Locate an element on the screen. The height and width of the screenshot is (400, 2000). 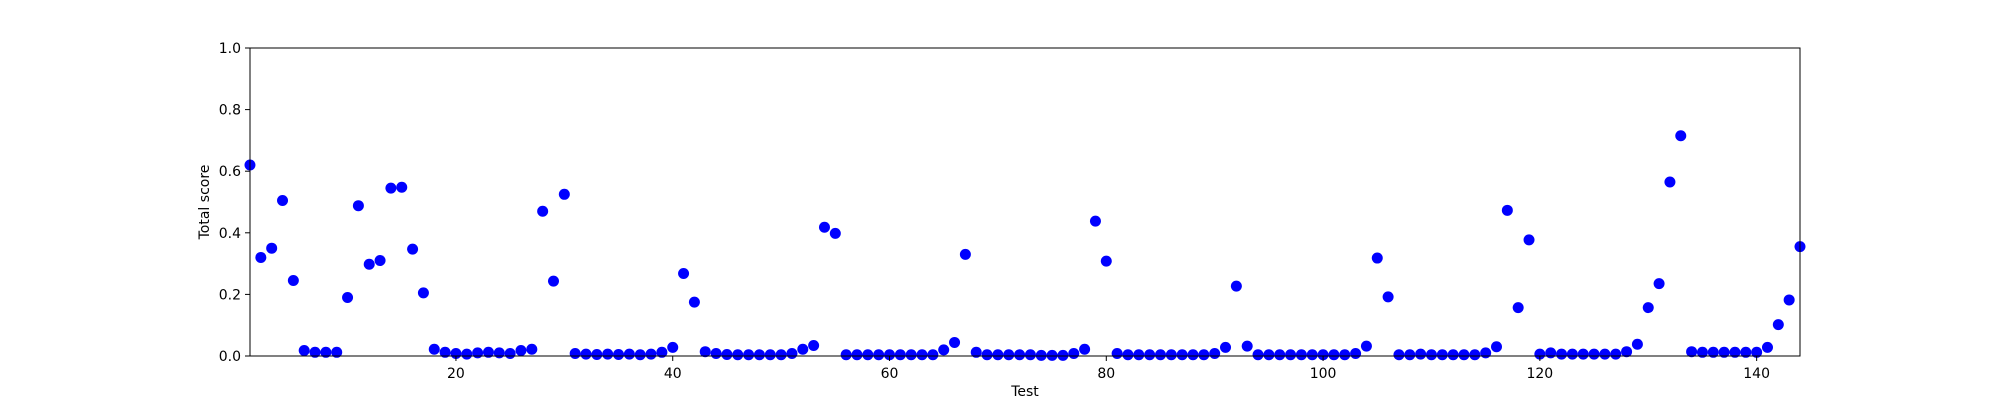
x-axis-ticks: 20 40 60 80 100 120 140 is located at coordinates (1108, 369).